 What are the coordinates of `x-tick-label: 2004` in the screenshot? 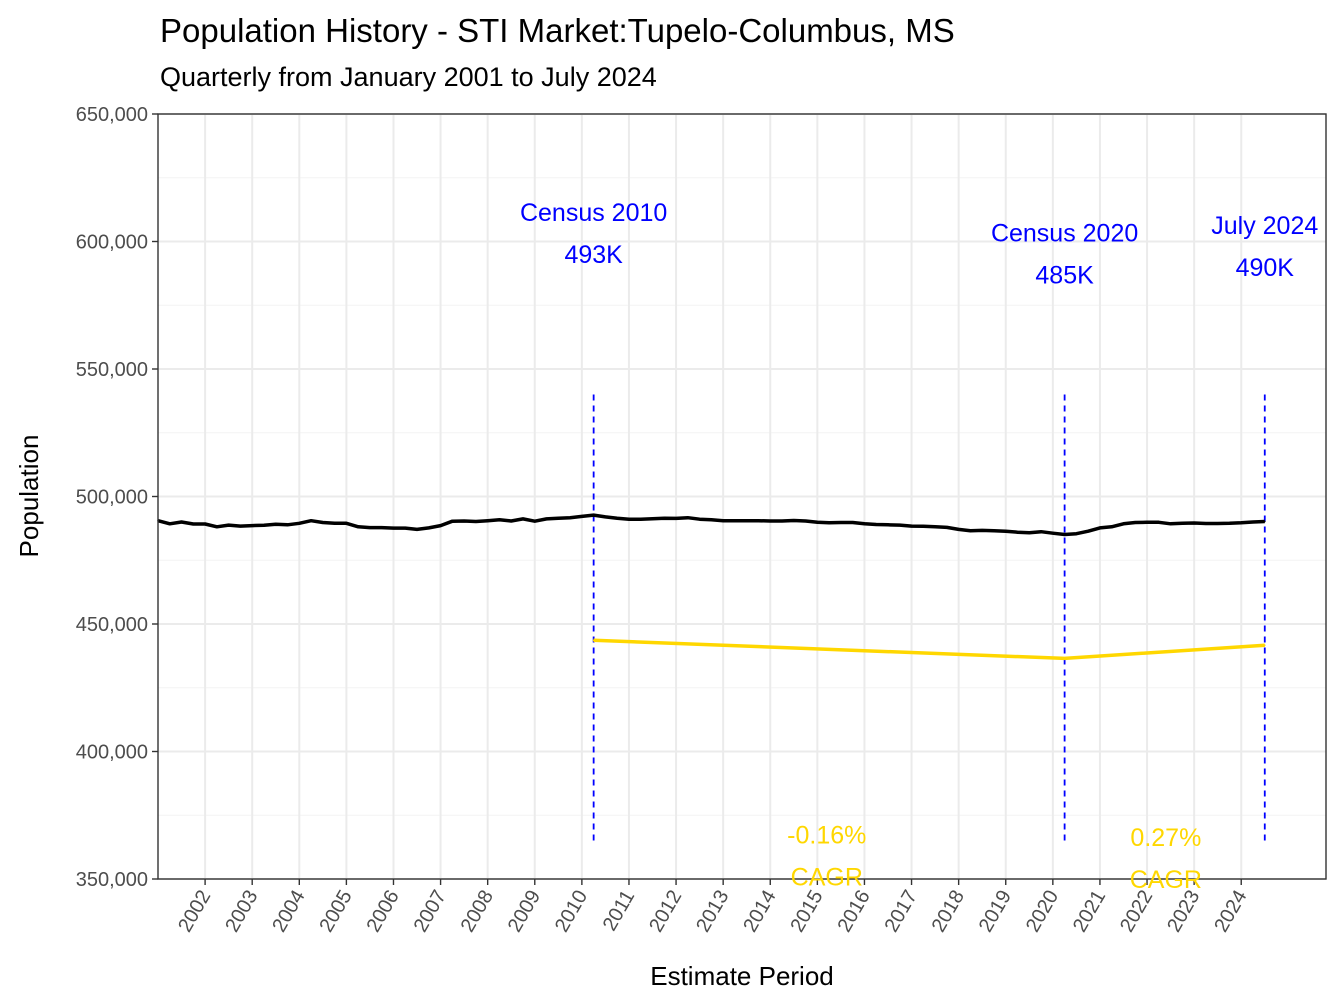 It's located at (288, 912).